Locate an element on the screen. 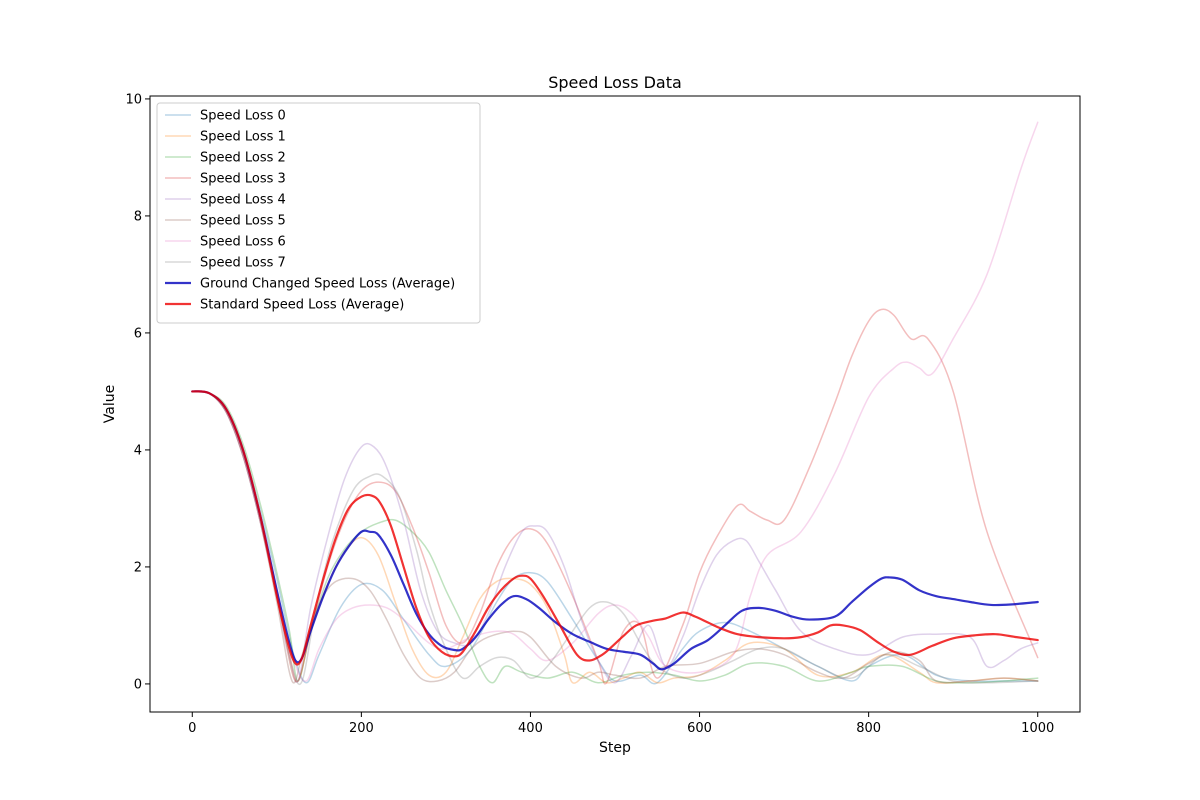  legend-label-8: Ground Changed Speed Loss (Average) is located at coordinates (327, 284).